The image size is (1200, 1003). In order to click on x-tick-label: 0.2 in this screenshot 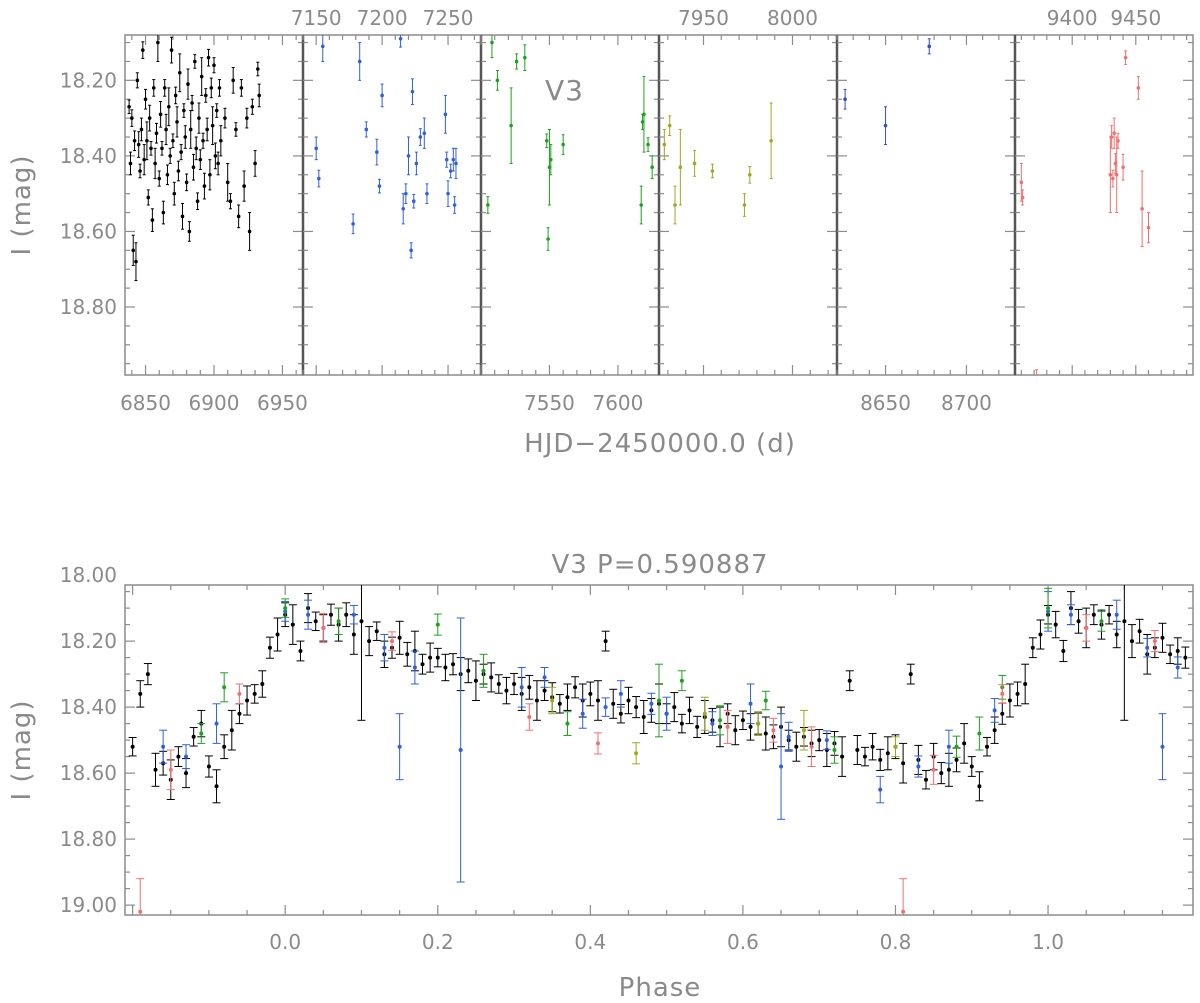, I will do `click(438, 942)`.